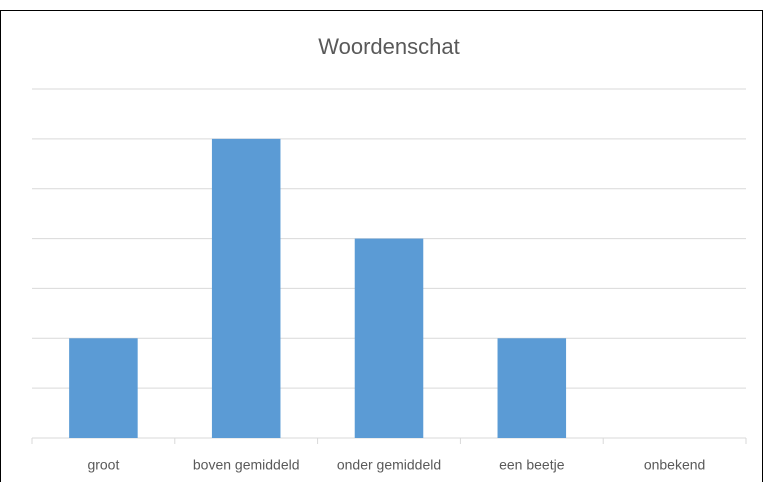  Describe the element at coordinates (388, 46) in the screenshot. I see `chart-title: Woordenschat` at that location.